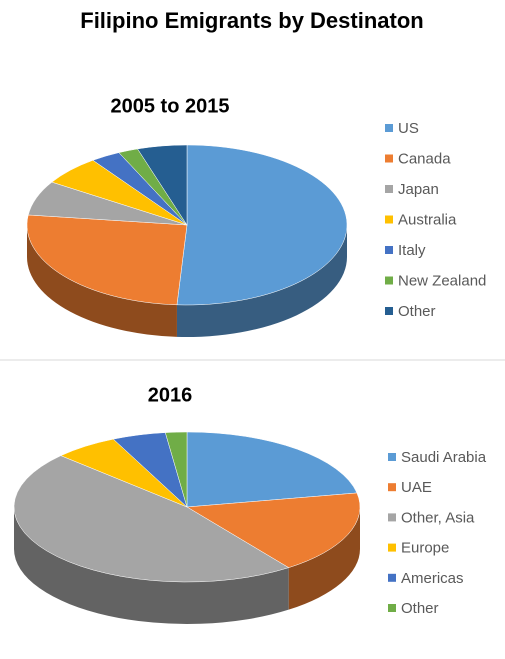  Describe the element at coordinates (170, 106) in the screenshot. I see `chart-title: 2005 to 2015` at that location.